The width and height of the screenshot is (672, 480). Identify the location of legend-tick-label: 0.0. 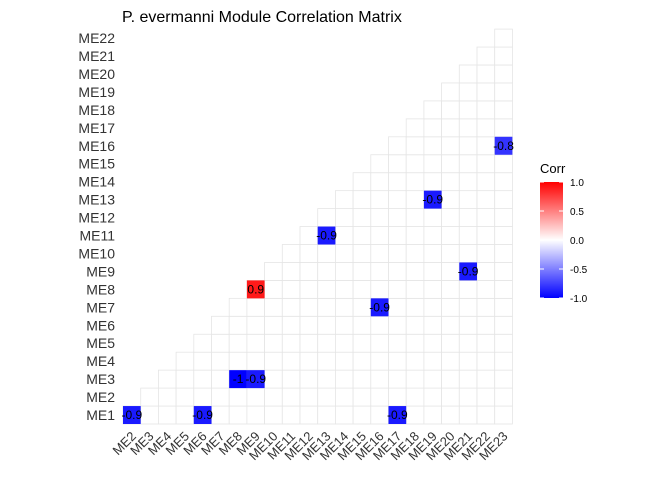
(577, 241).